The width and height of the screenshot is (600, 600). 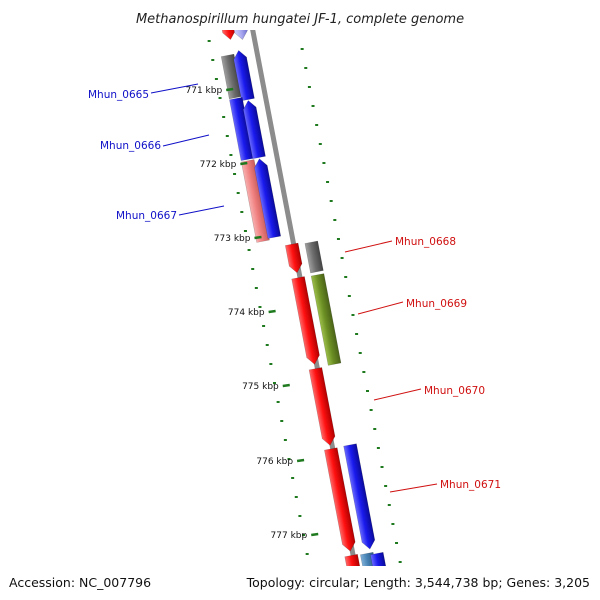 What do you see at coordinates (204, 91) in the screenshot?
I see `scale-tick-label: 771 kbp` at bounding box center [204, 91].